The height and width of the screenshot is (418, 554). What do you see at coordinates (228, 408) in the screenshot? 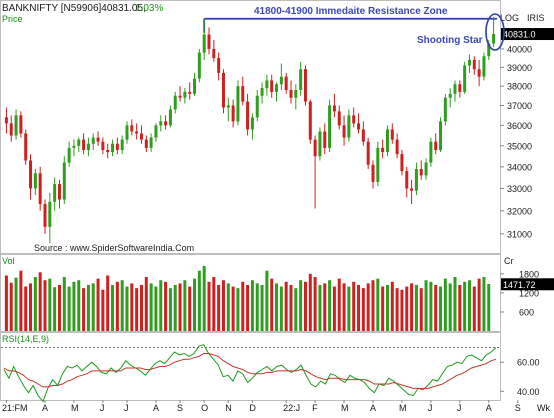
I see `x-tick-label: N` at bounding box center [228, 408].